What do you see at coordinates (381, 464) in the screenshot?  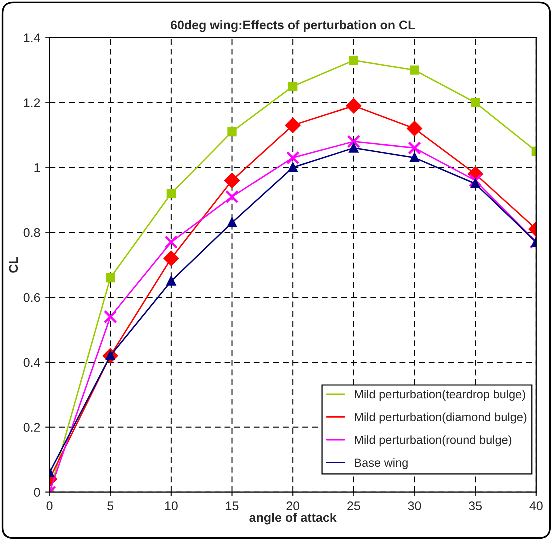 I see `legend-label: Base wing` at bounding box center [381, 464].